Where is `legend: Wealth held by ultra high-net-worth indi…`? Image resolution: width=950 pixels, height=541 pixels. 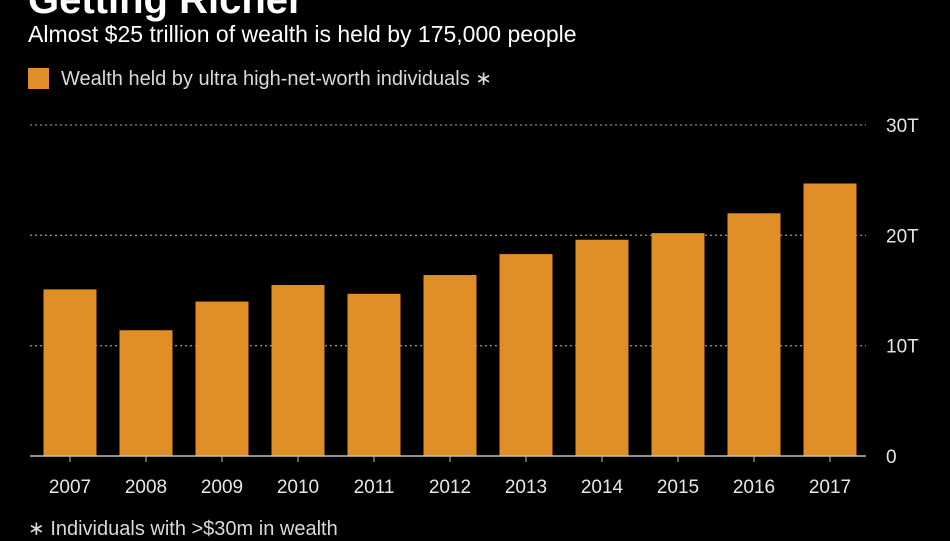 legend: Wealth held by ultra high-net-worth indi… is located at coordinates (260, 78).